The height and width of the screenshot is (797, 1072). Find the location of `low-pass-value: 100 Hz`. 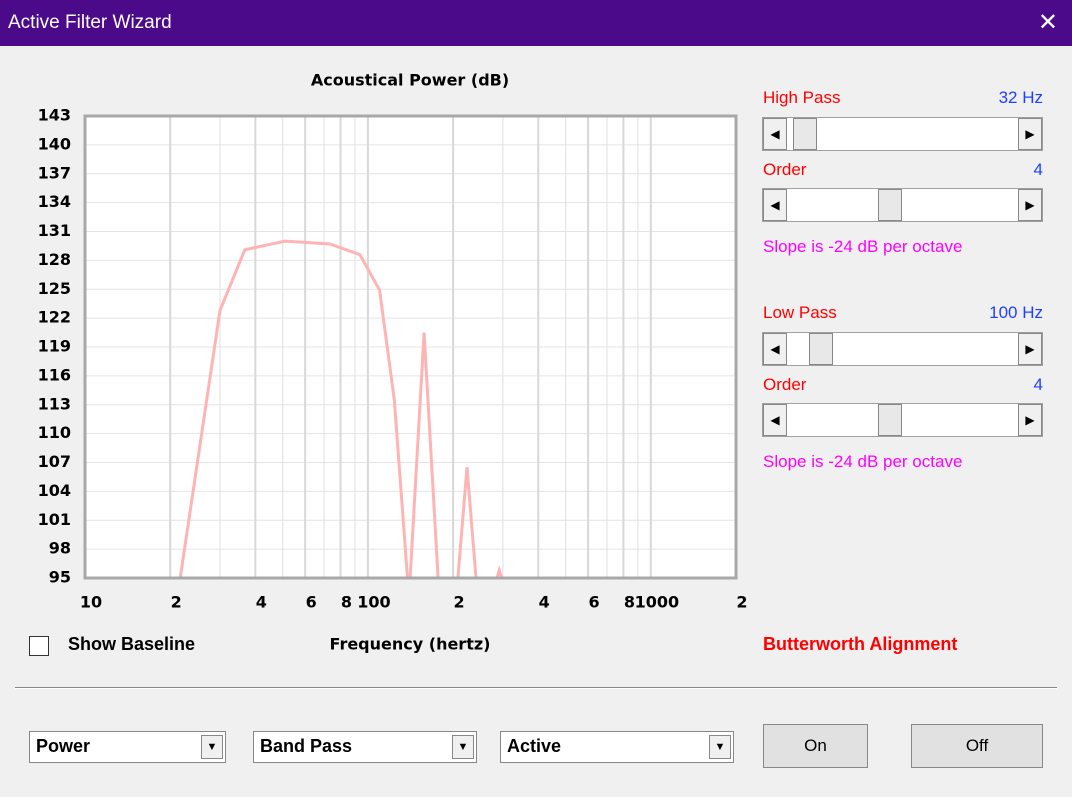

low-pass-value: 100 Hz is located at coordinates (1016, 312).